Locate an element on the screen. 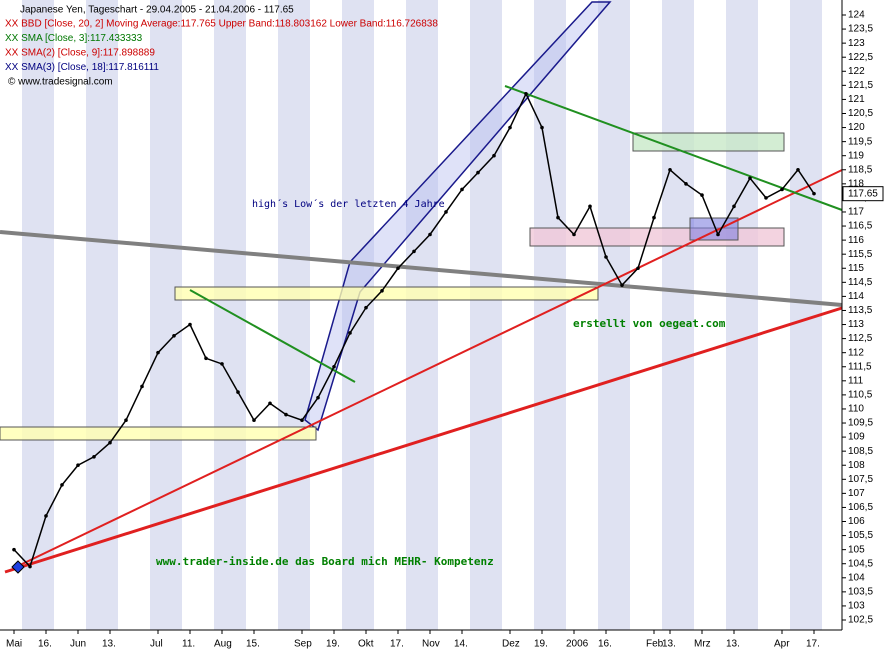 The image size is (892, 652). x-tick-label: 16. is located at coordinates (45, 644).